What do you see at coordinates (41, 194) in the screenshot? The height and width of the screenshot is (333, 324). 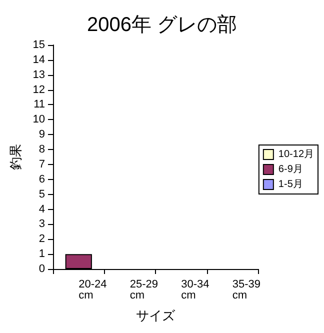 I see `y-tick-label: 5` at bounding box center [41, 194].